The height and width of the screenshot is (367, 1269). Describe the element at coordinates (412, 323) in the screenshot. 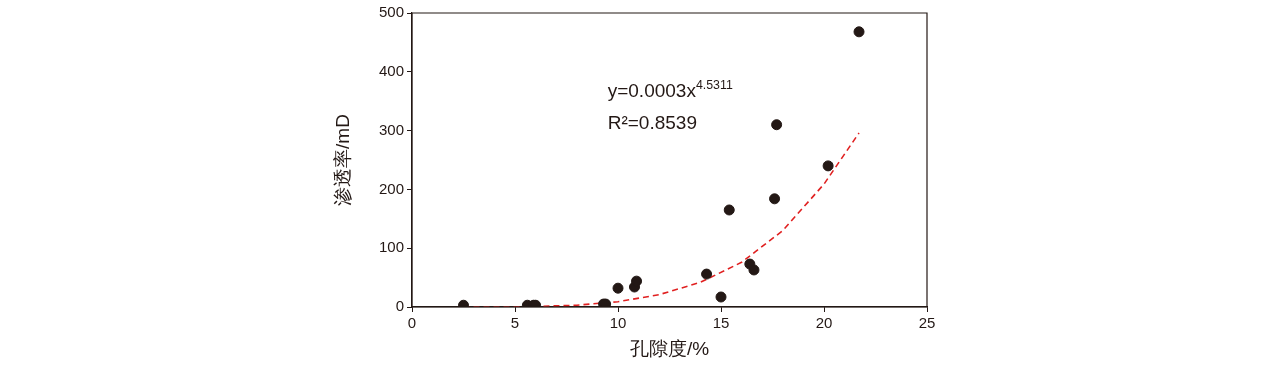

I see `x-tick-label: 0` at that location.